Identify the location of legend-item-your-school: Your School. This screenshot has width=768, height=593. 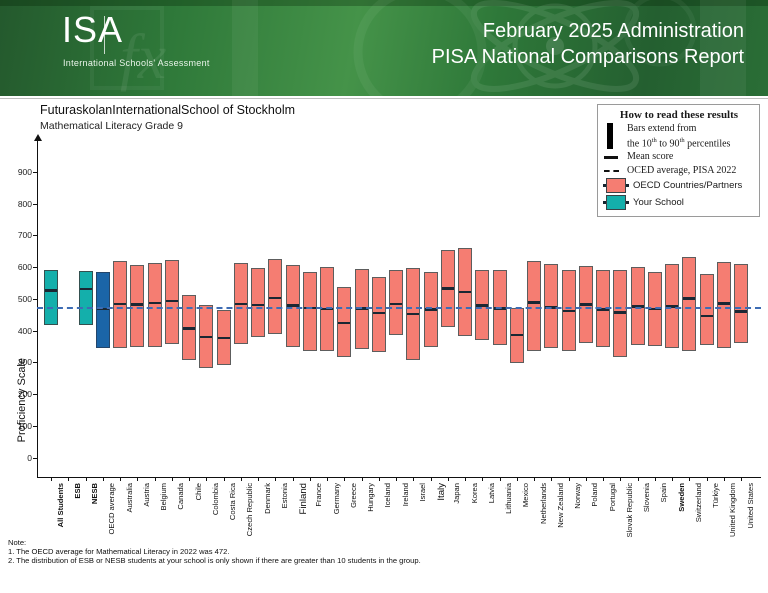
(679, 203).